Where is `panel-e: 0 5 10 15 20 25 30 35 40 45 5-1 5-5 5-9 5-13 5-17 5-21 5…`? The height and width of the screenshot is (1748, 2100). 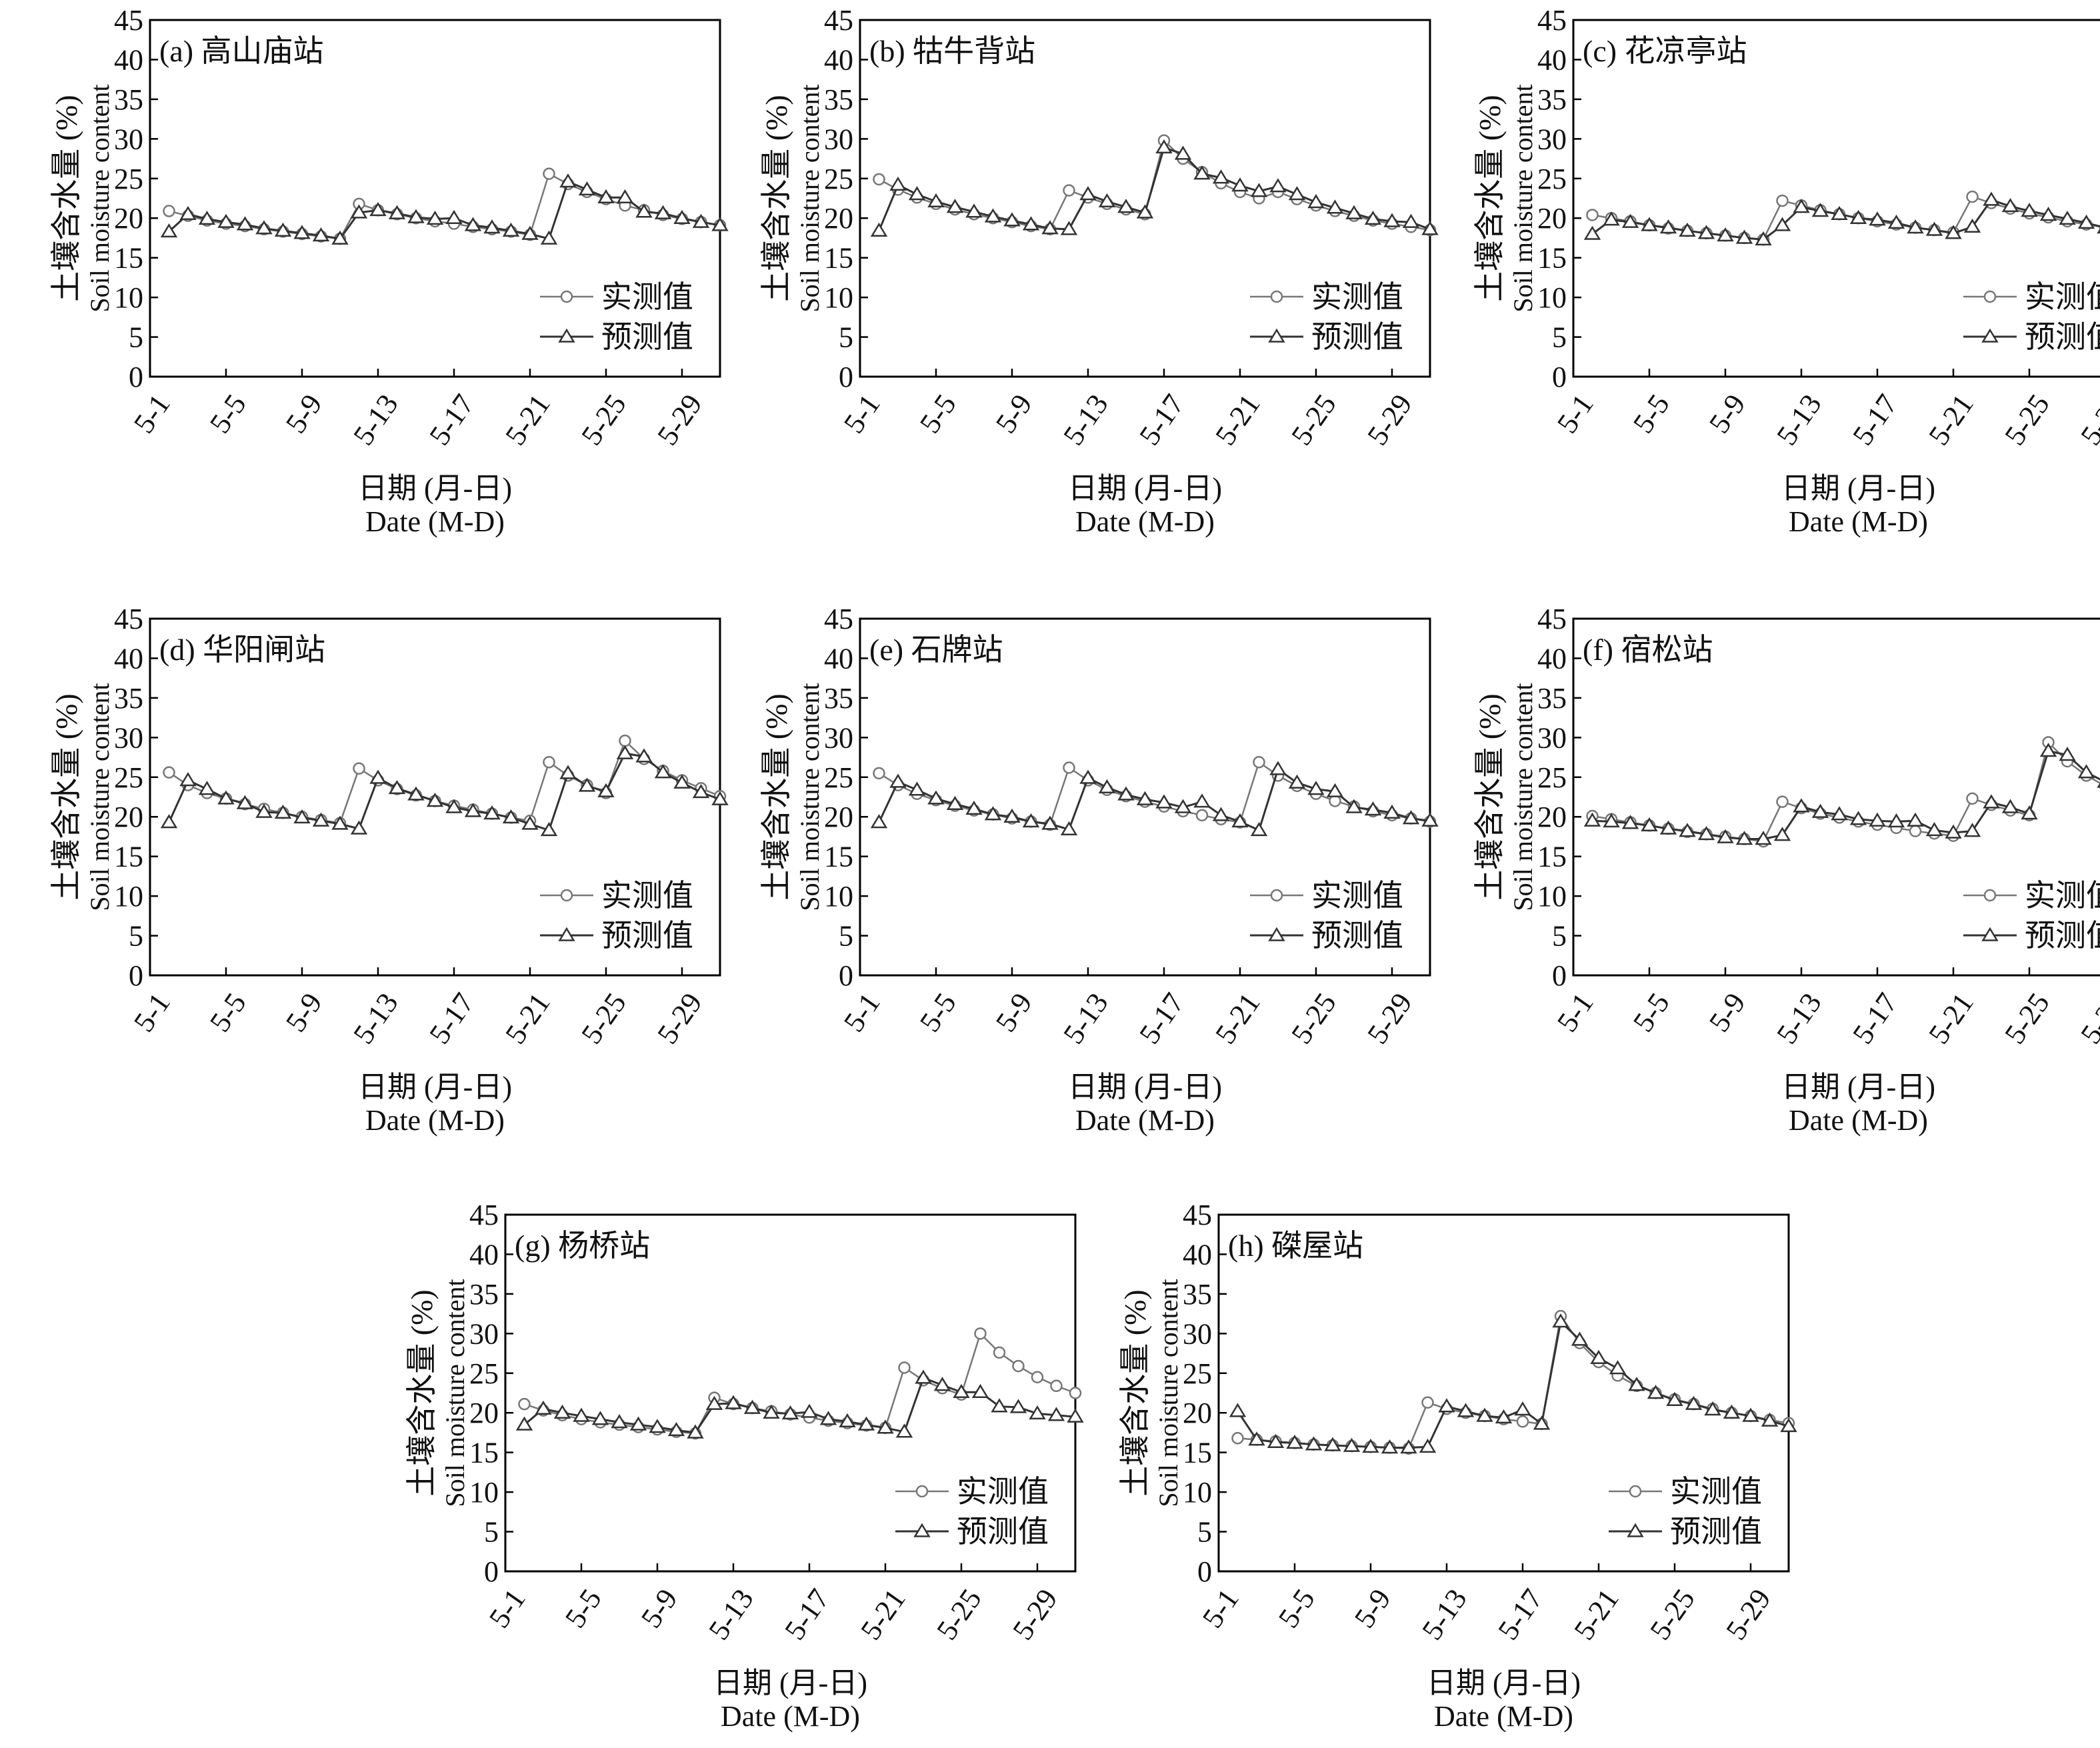
panel-e: 0 5 10 15 20 25 30 35 40 45 5-1 5-5 5-9 5-13 5-17 5-21 5… is located at coordinates (1099, 870).